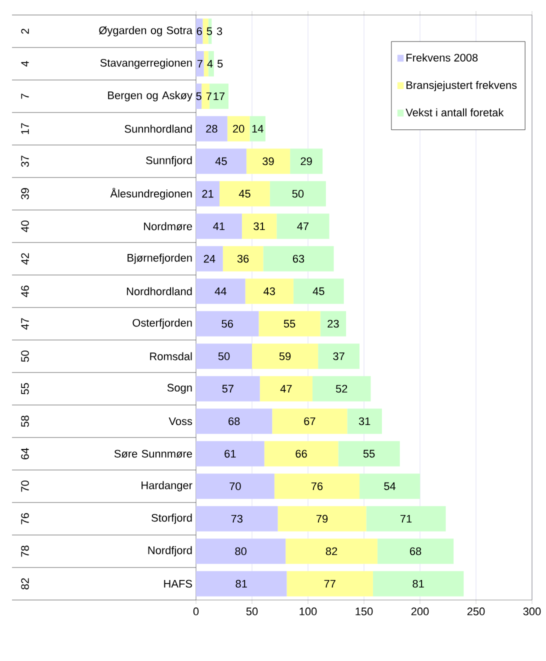 The width and height of the screenshot is (546, 661). I want to click on data-label: 6, so click(199, 31).